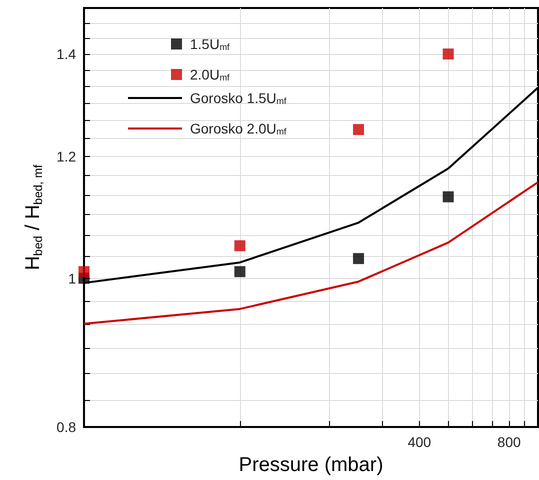 The image size is (539, 480). Describe the element at coordinates (66, 427) in the screenshot. I see `y-tick-label: 0.8` at that location.